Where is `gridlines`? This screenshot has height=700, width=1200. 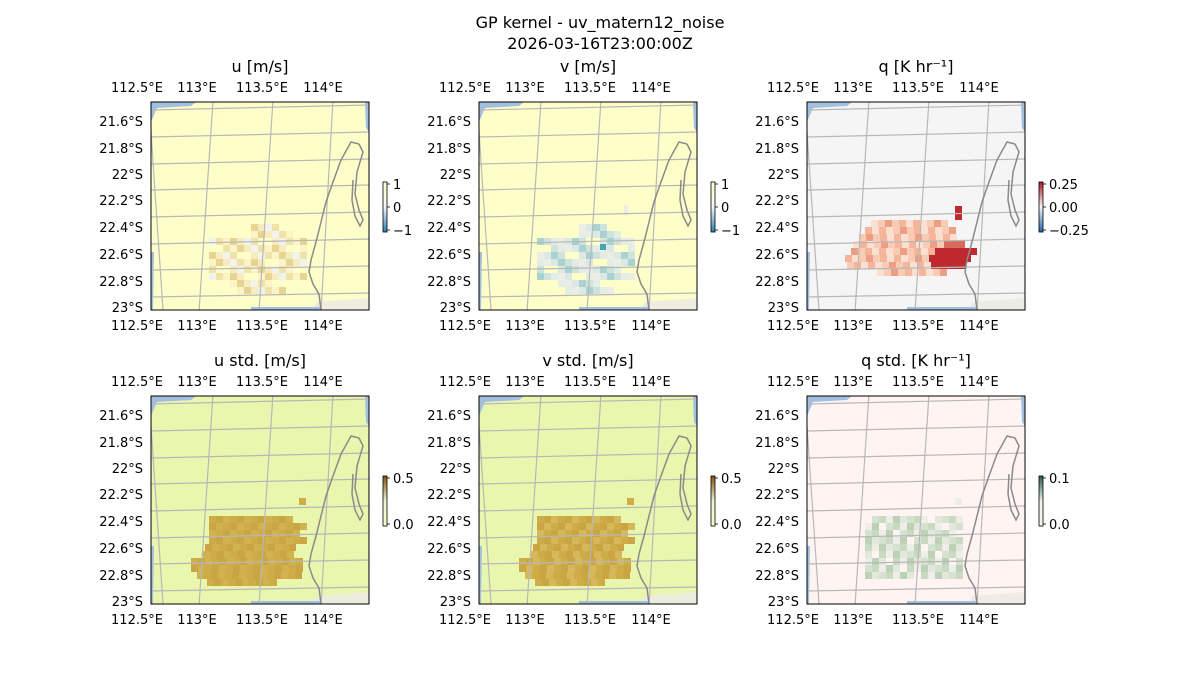 gridlines is located at coordinates (588, 206).